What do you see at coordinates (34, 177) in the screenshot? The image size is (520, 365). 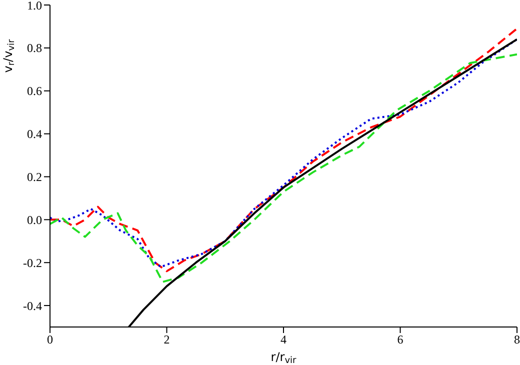 I see `y-tick-label: 0.2` at bounding box center [34, 177].